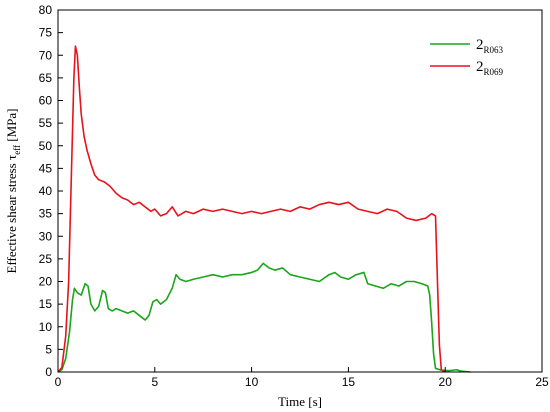 This screenshot has width=550, height=412. I want to click on legend-label: 2R063, so click(490, 46).